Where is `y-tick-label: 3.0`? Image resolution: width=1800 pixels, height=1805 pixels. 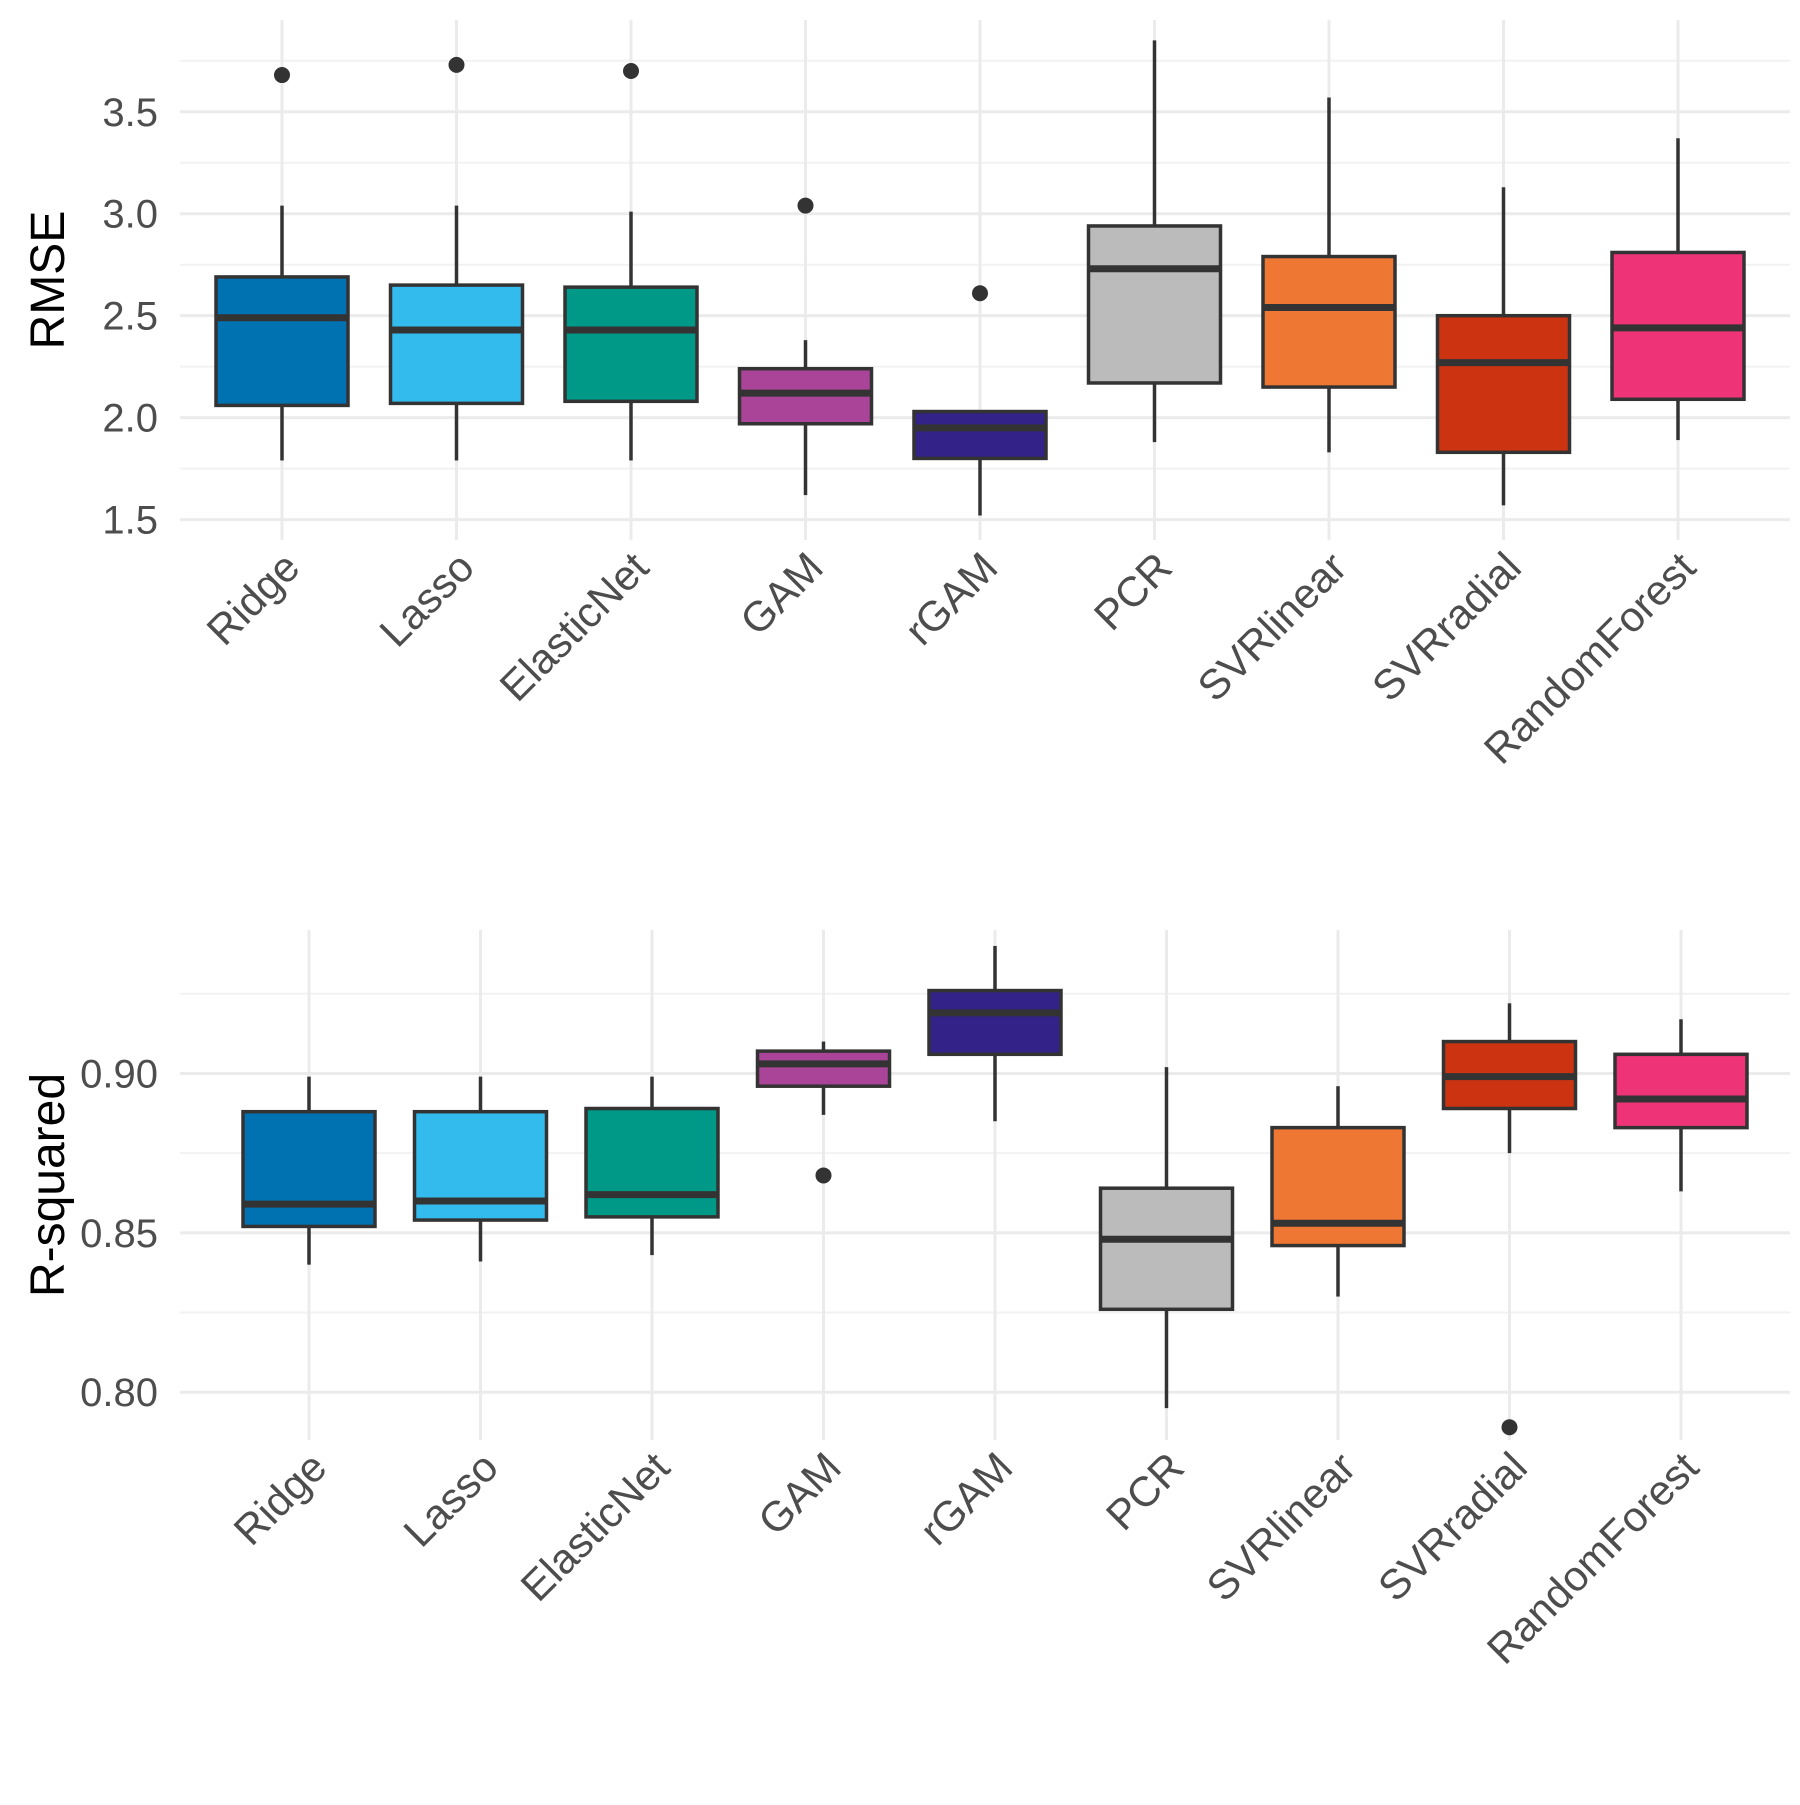
y-tick-label: 3.0 is located at coordinates (130, 215).